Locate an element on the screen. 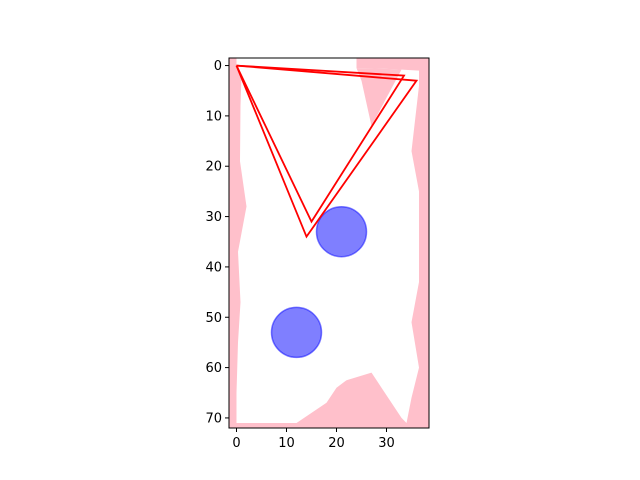 This screenshot has height=480, width=640. y-tick-label: 70 is located at coordinates (213, 418).